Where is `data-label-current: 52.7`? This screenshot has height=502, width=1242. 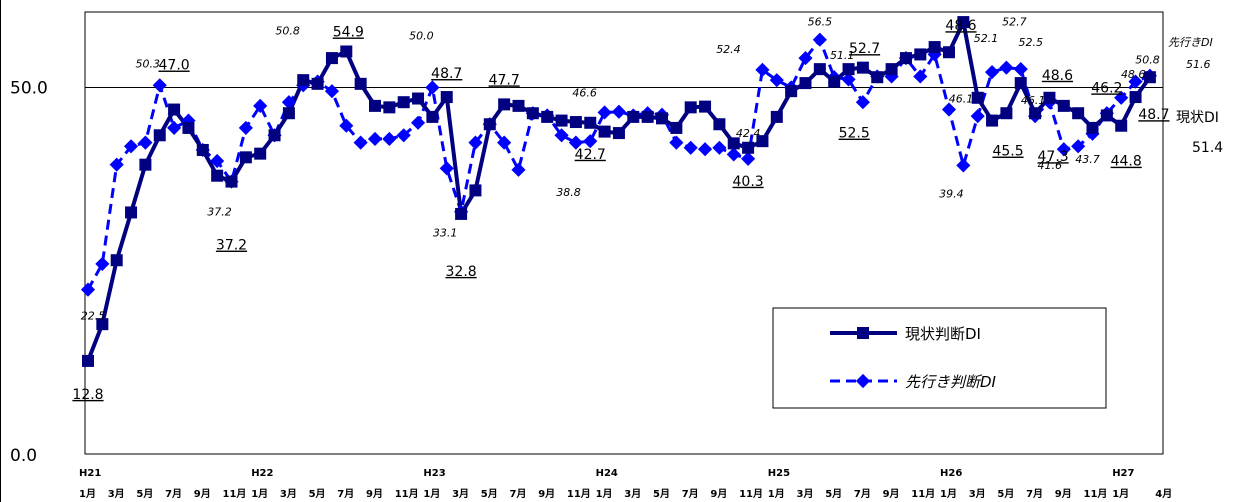 data-label-current: 52.7 is located at coordinates (864, 49).